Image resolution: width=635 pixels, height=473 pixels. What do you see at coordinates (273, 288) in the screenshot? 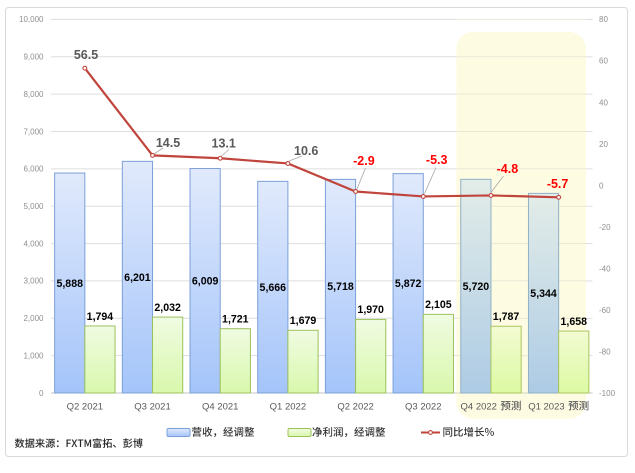
I see `svg-text: 5,666` at bounding box center [273, 288].